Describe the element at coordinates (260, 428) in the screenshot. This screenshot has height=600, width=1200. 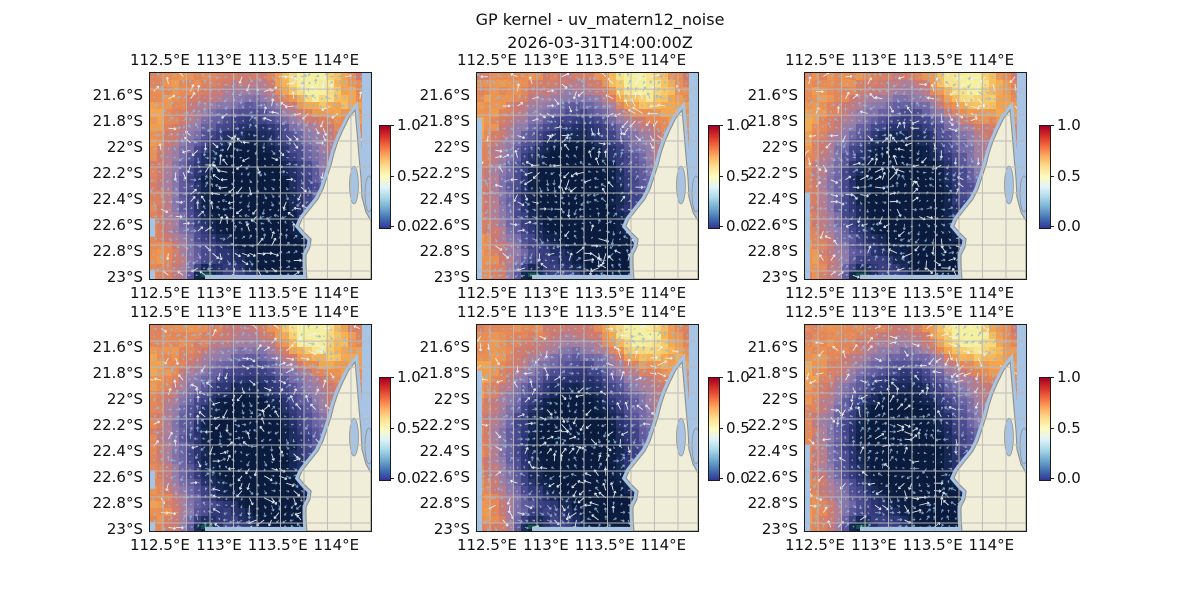
I see `map-panel-r2c1` at that location.